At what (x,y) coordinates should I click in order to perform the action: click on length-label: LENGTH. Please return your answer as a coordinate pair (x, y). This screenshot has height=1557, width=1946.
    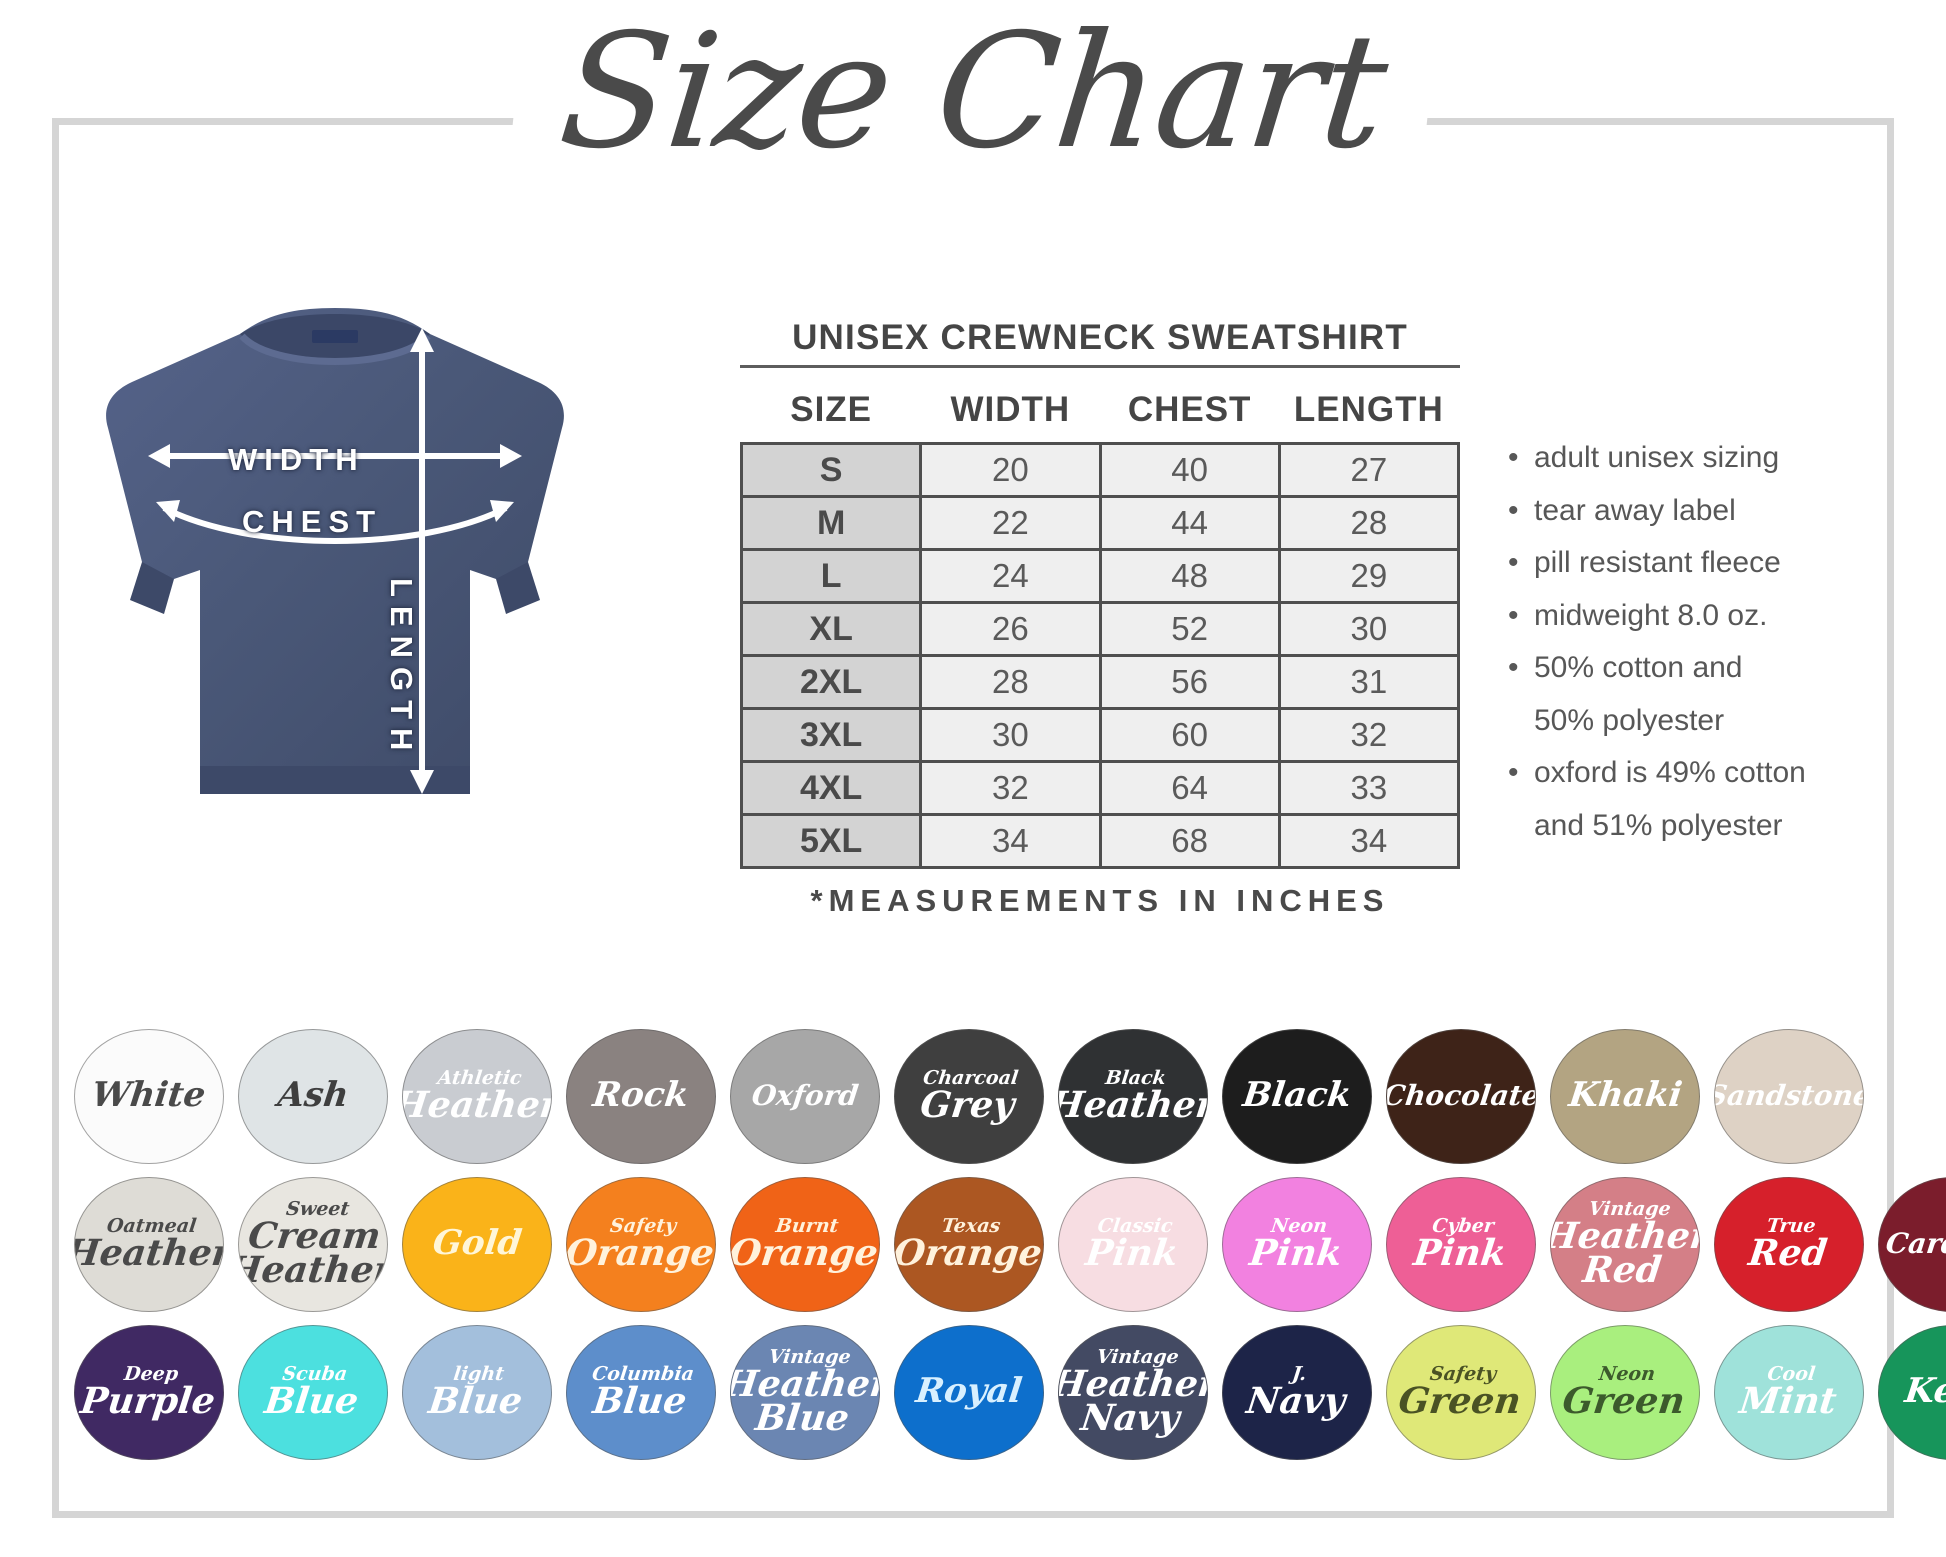
    Looking at the image, I should click on (401, 669).